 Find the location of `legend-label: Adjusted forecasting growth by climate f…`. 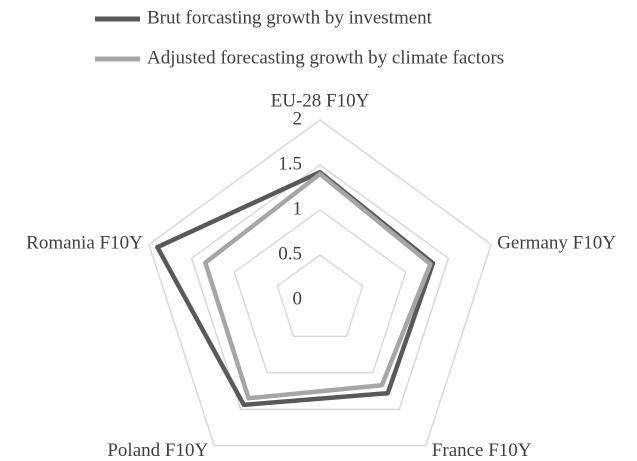

legend-label: Adjusted forecasting growth by climate f… is located at coordinates (325, 57).